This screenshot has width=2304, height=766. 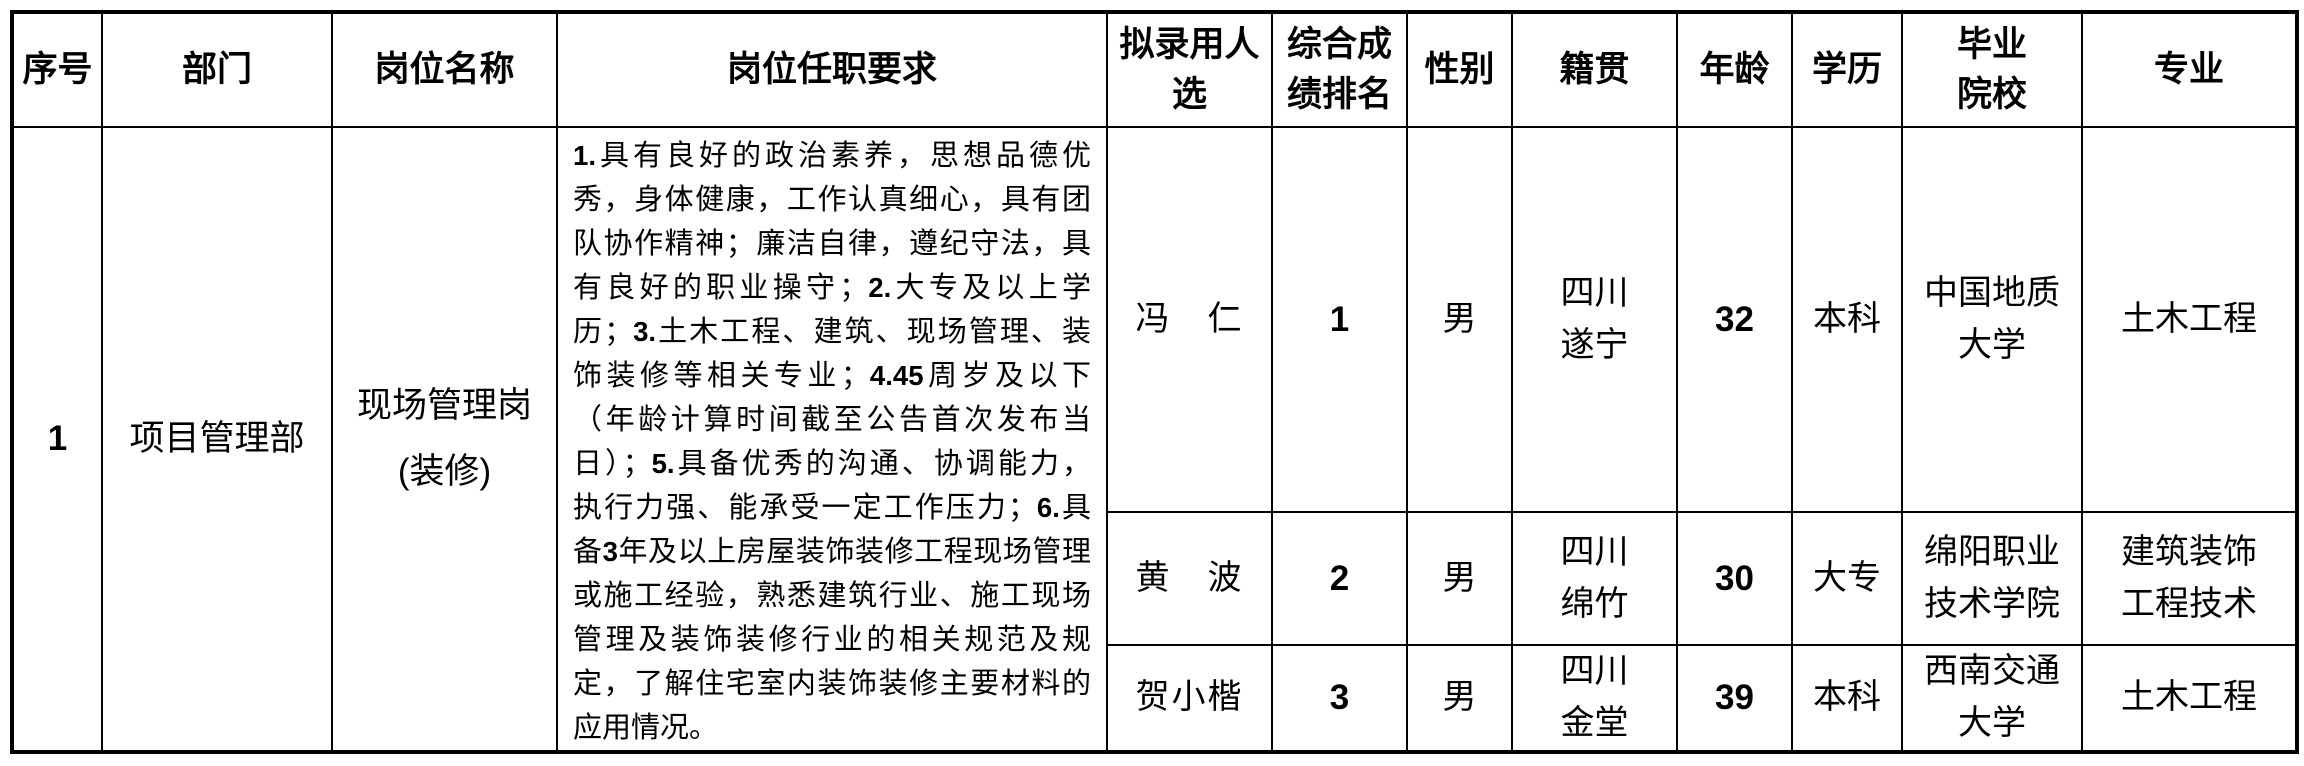 What do you see at coordinates (663, 463) in the screenshot?
I see `requirement-number: 5.` at bounding box center [663, 463].